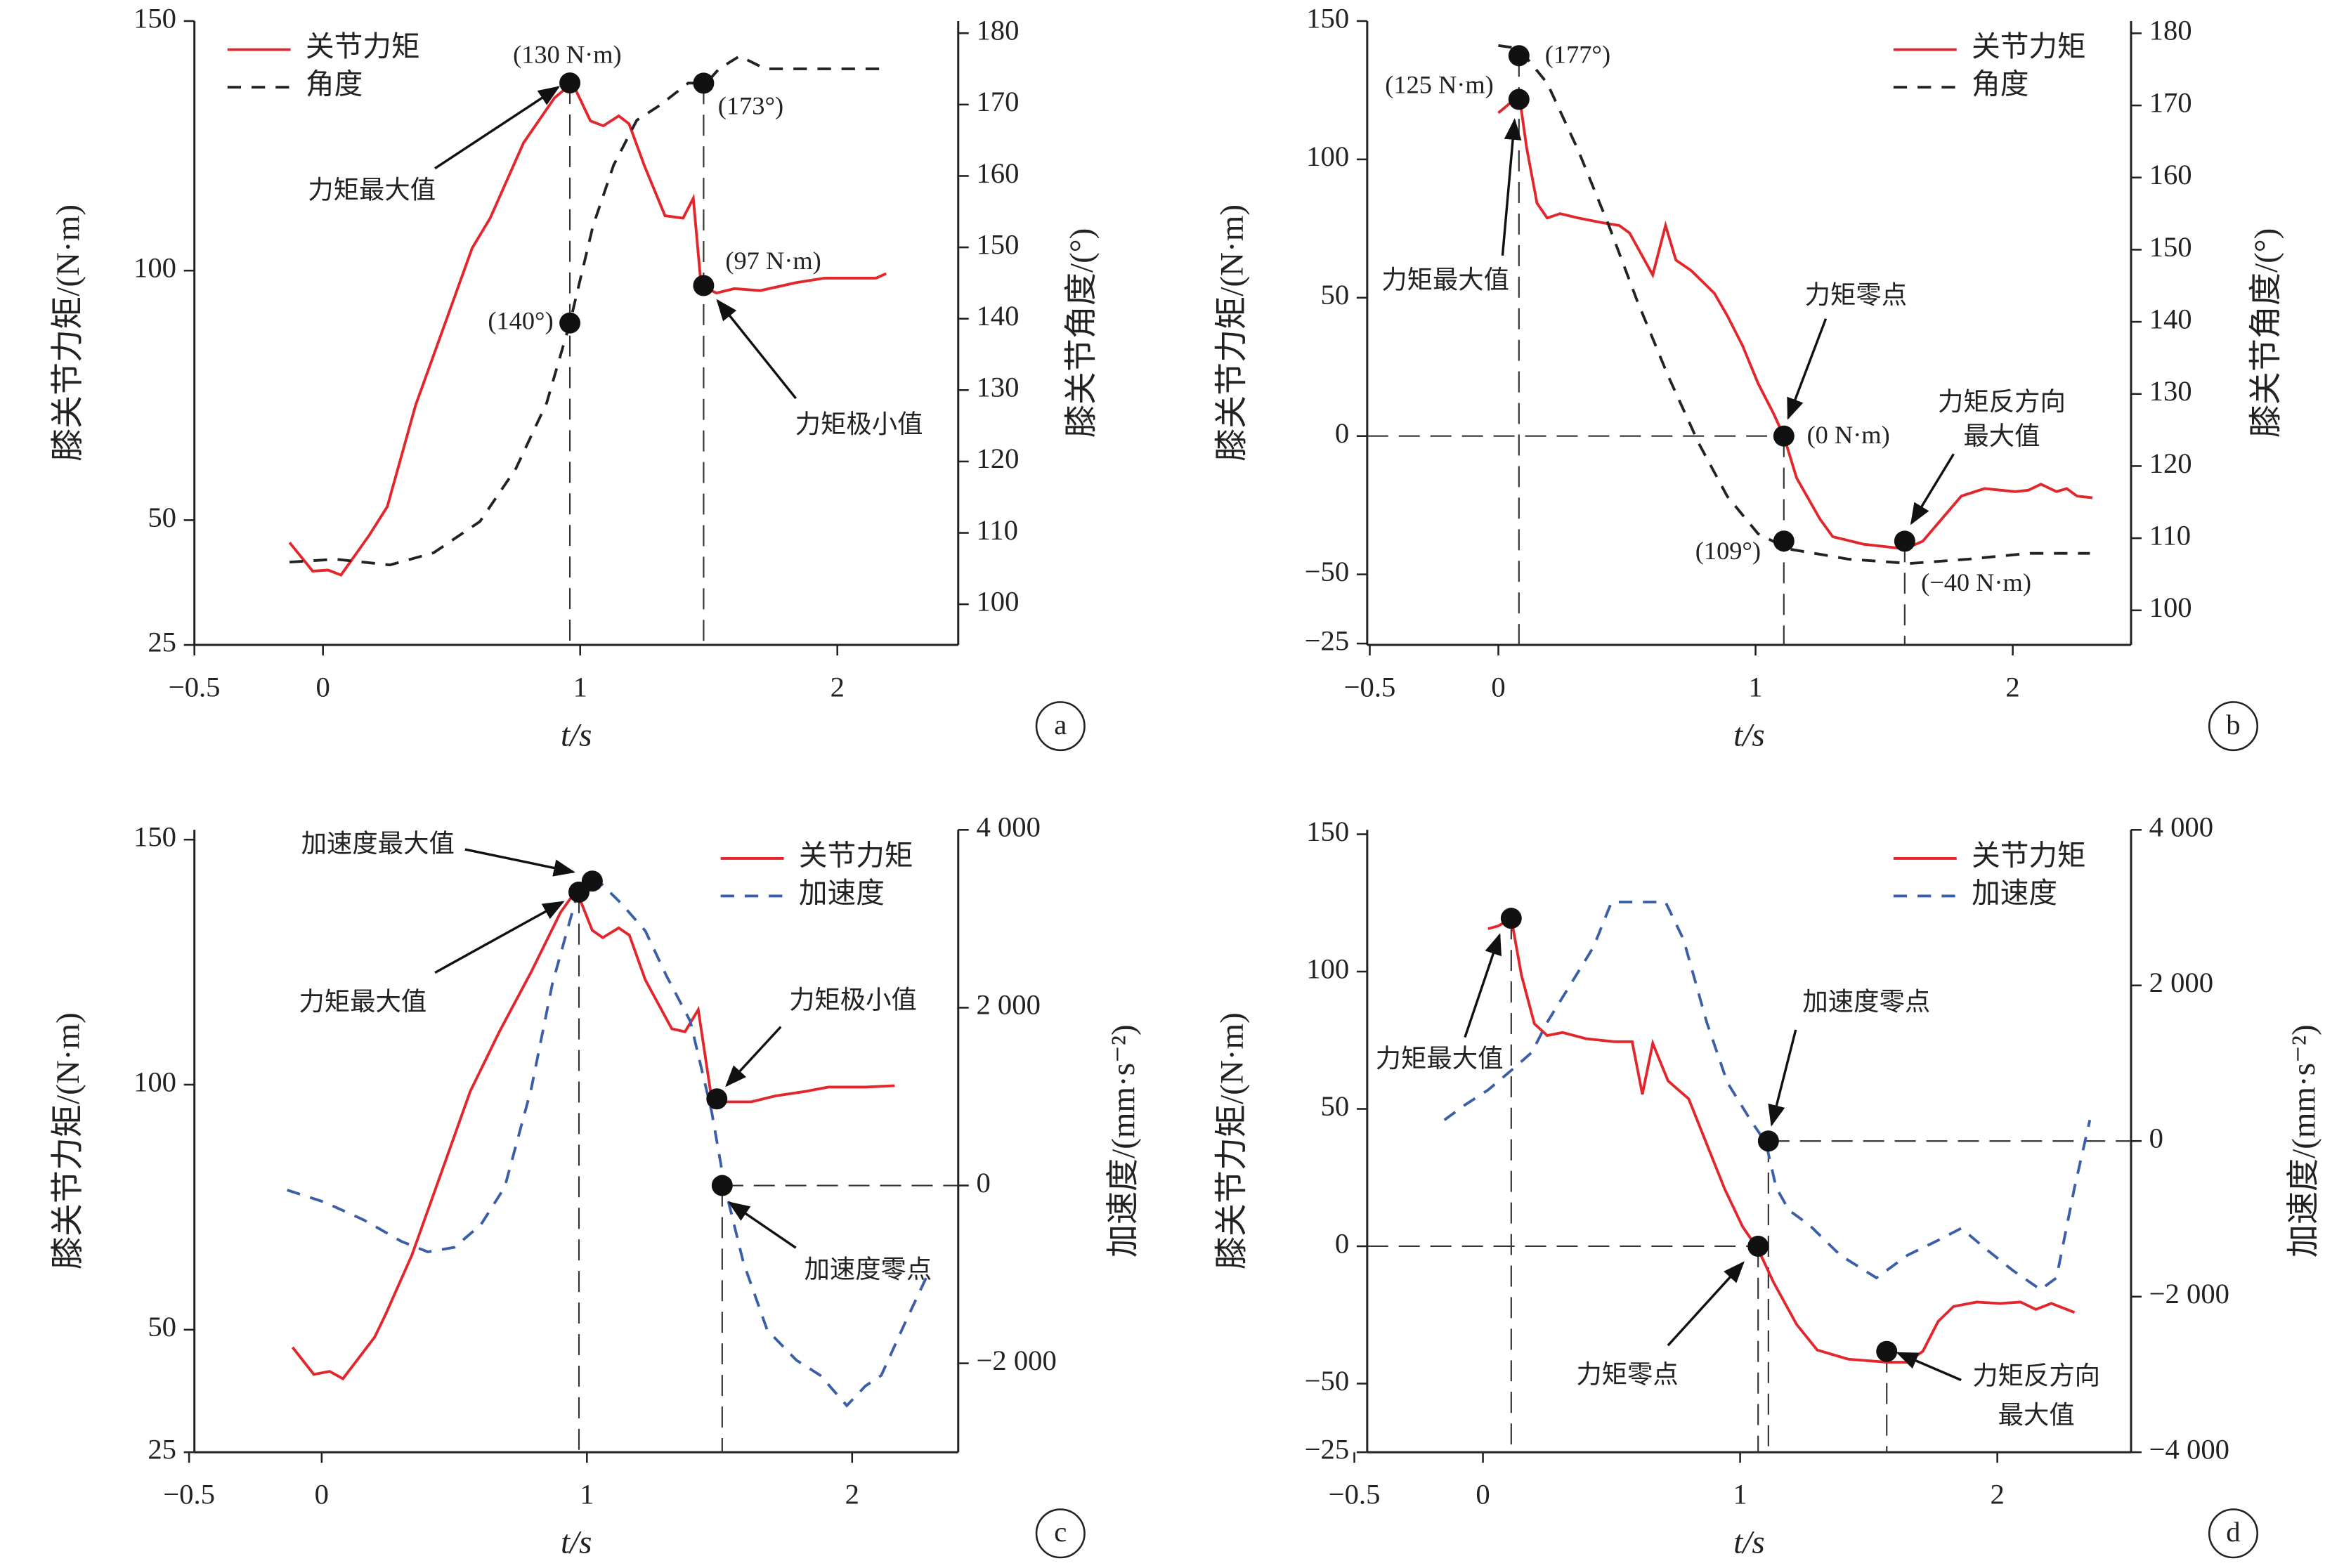 Image resolution: width=2351 pixels, height=1568 pixels. What do you see at coordinates (997, 387) in the screenshot?
I see `y2-tick-label: 130` at bounding box center [997, 387].